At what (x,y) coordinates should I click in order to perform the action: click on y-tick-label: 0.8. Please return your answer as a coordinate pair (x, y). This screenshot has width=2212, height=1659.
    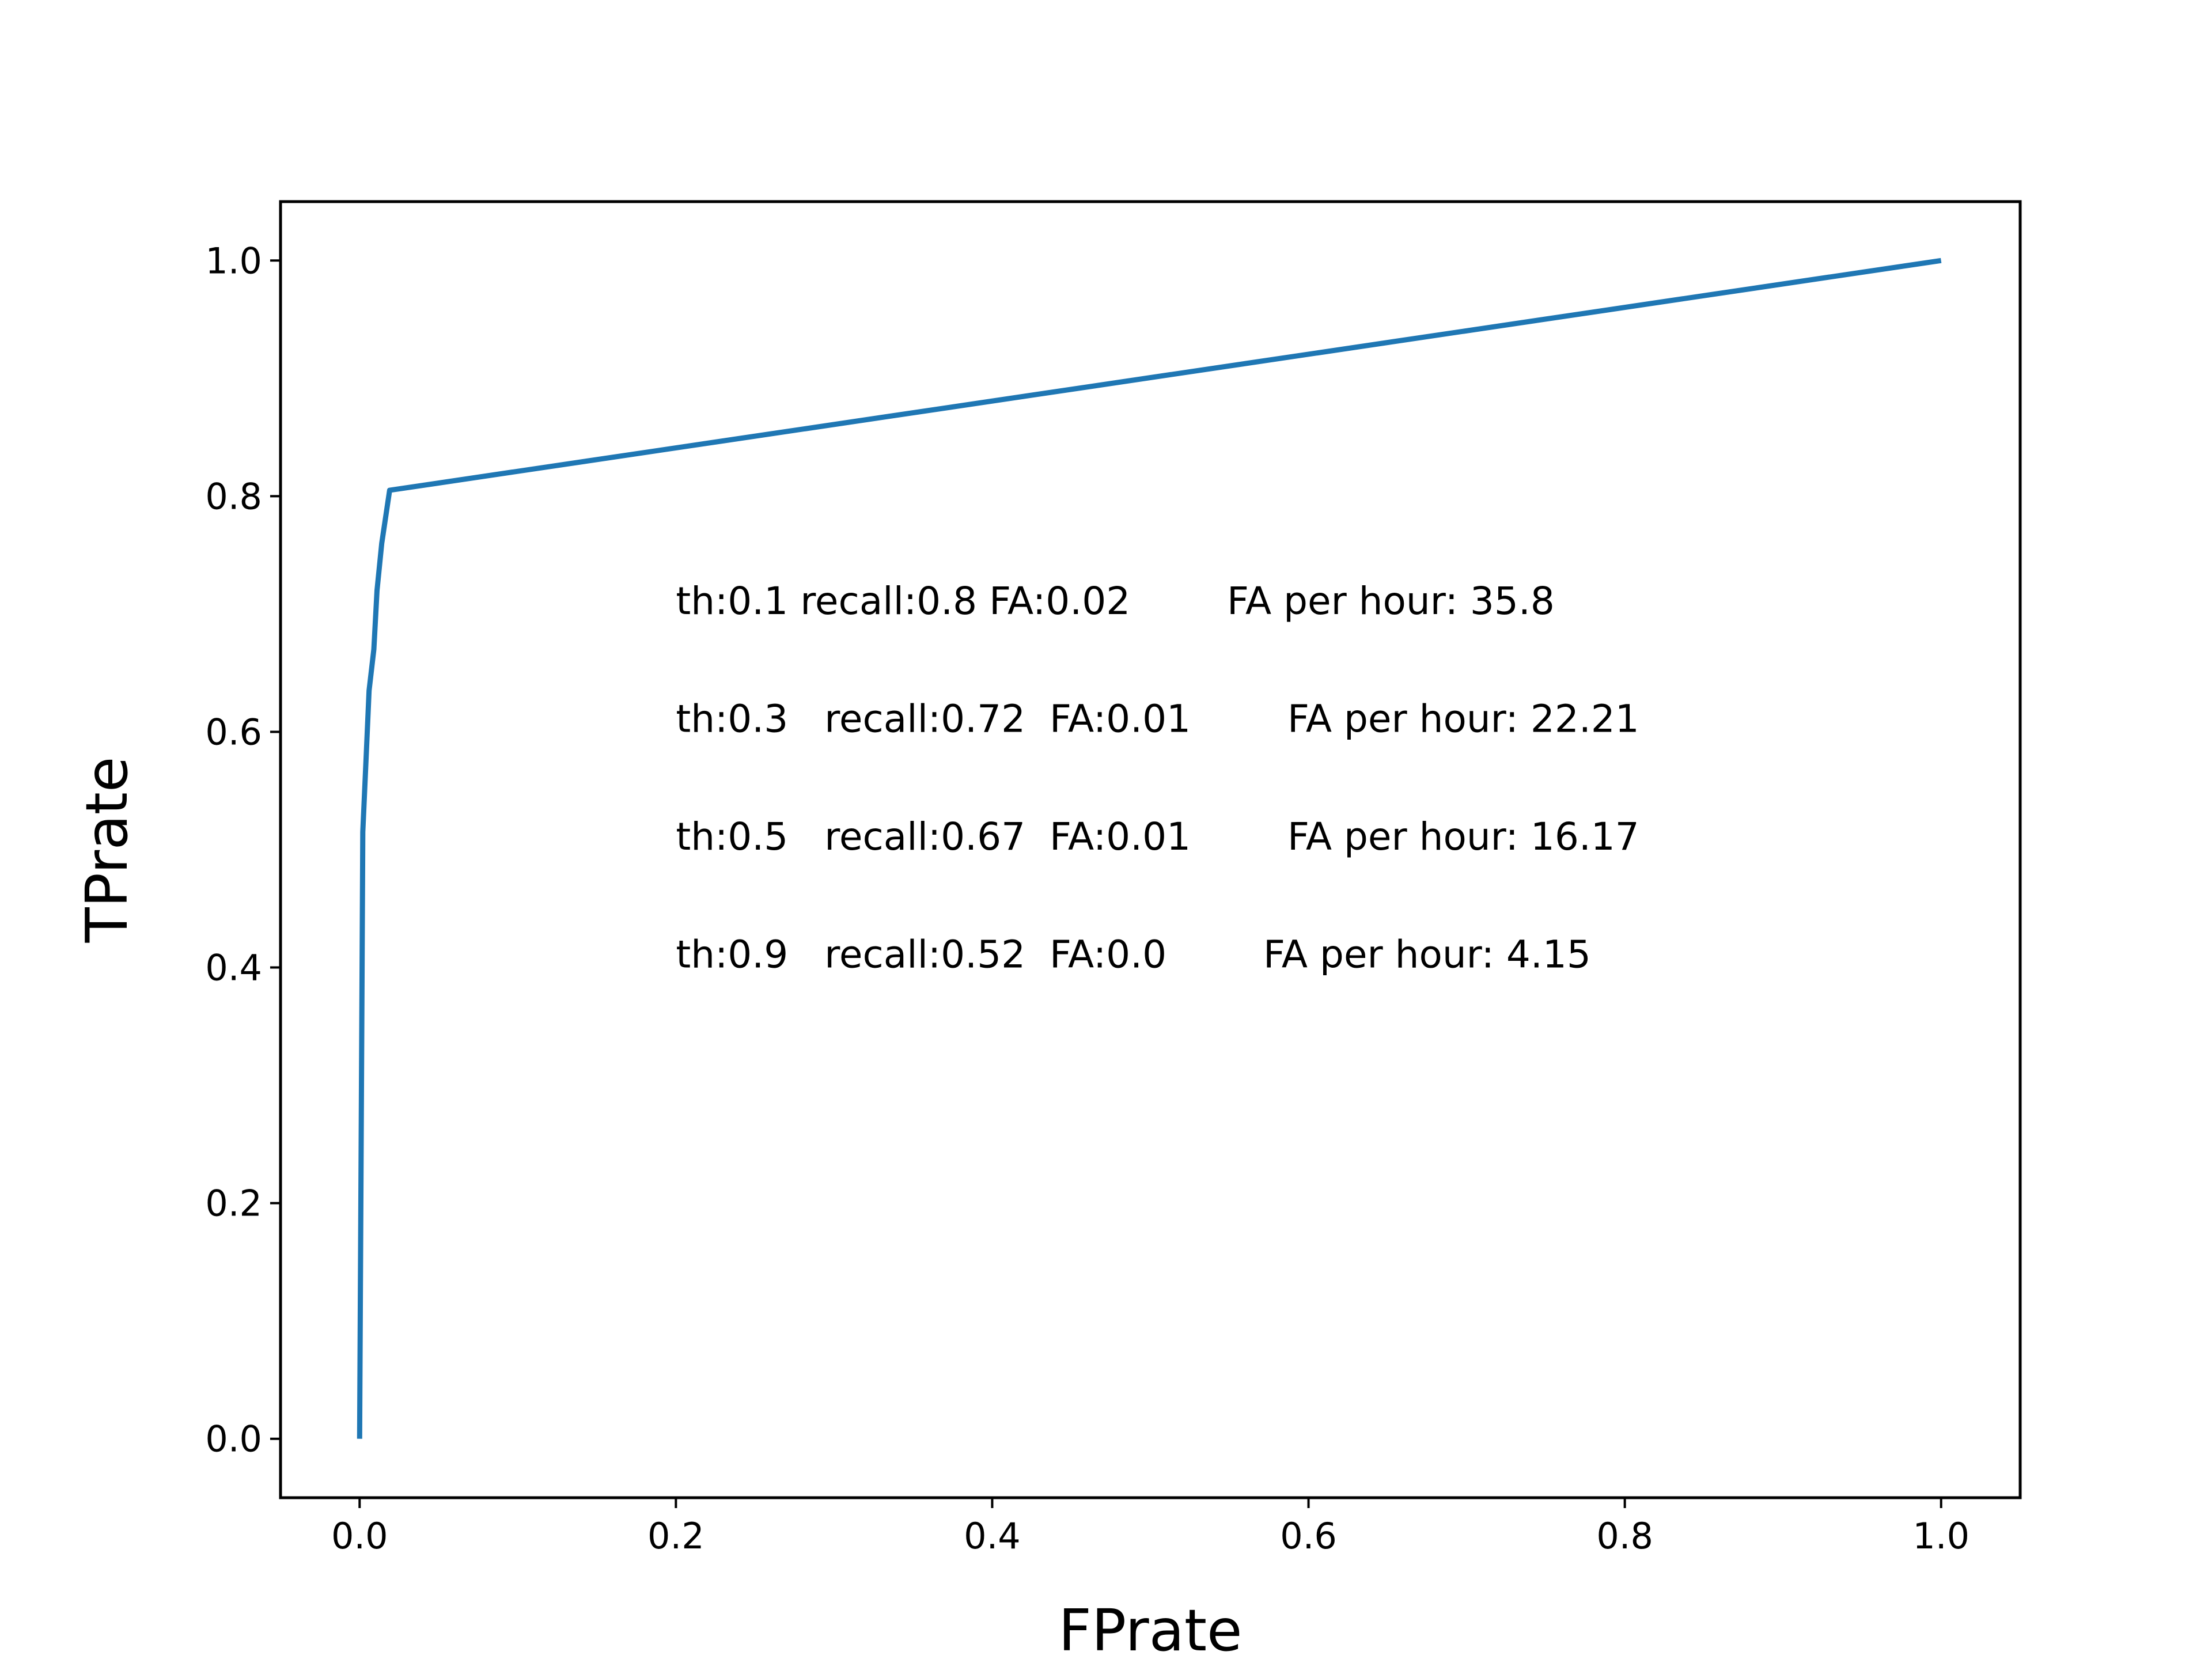
    Looking at the image, I should click on (233, 496).